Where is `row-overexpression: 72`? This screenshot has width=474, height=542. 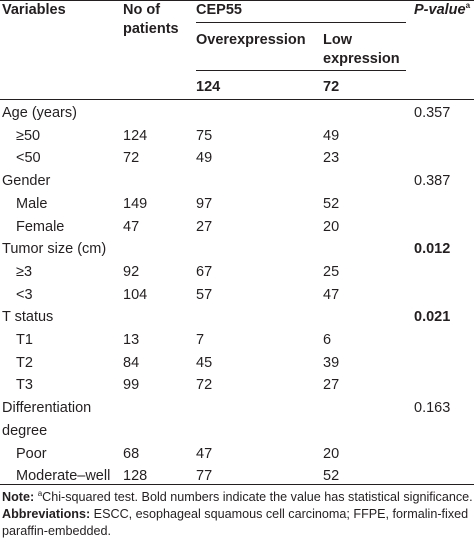
row-overexpression: 72 is located at coordinates (204, 385).